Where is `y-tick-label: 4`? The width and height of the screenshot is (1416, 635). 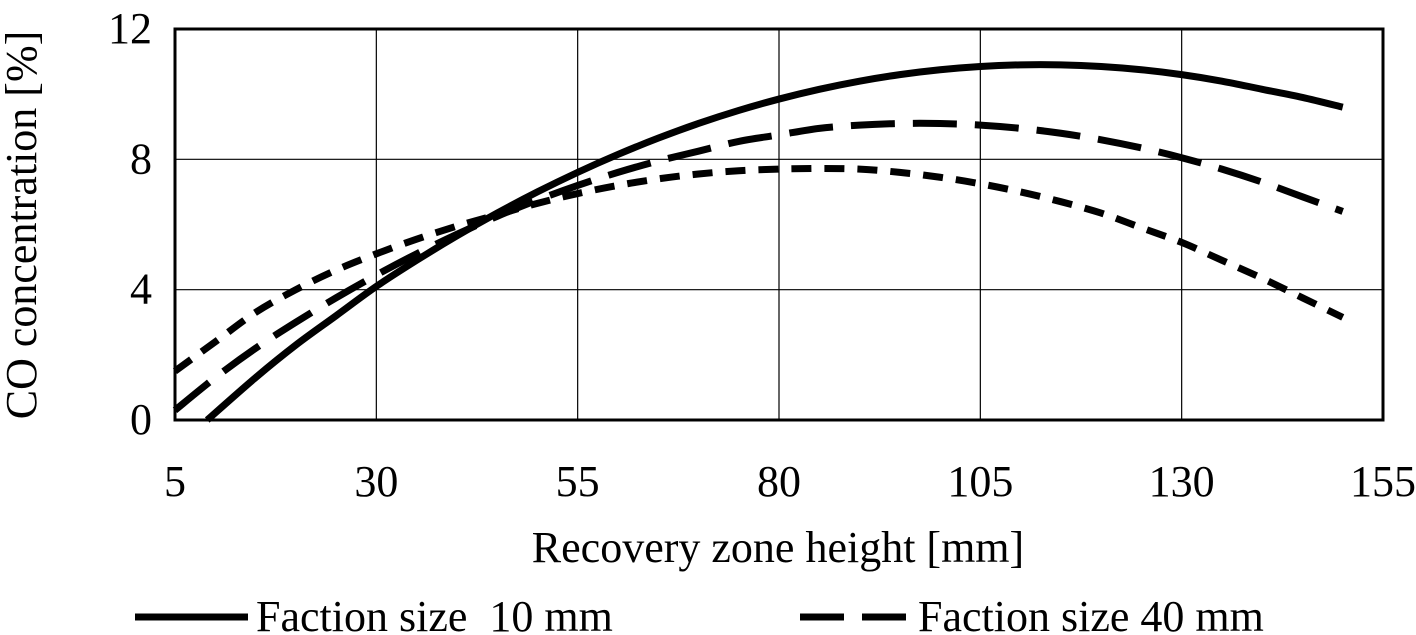 y-tick-label: 4 is located at coordinates (141, 289).